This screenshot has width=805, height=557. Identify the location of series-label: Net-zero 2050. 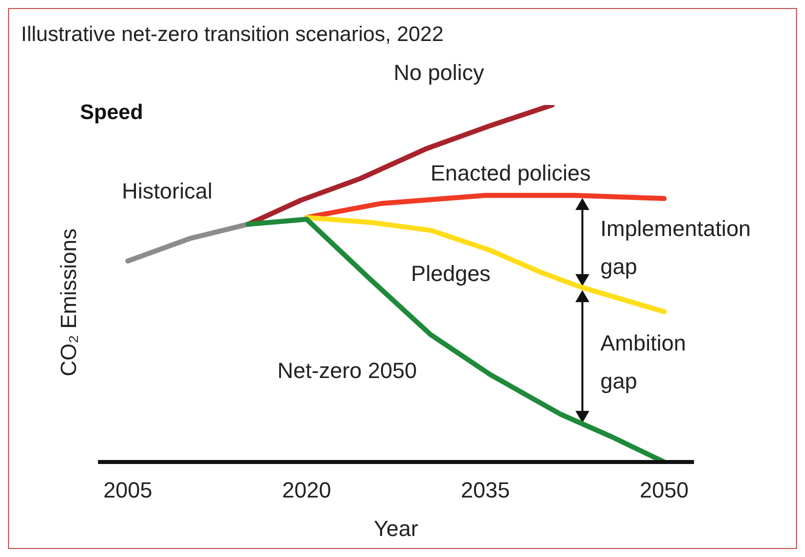
(347, 370).